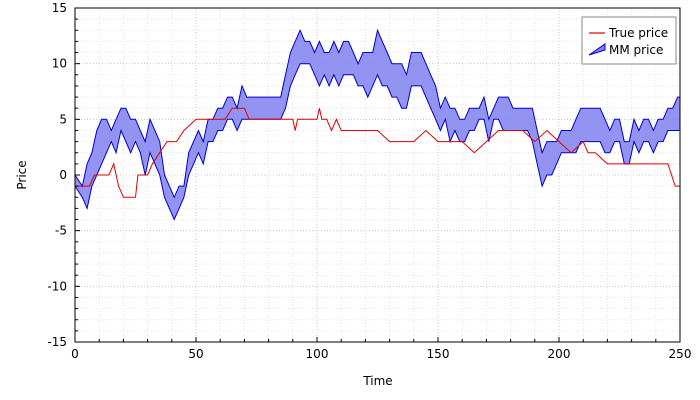  What do you see at coordinates (59, 8) in the screenshot?
I see `y-tick-label: 15` at bounding box center [59, 8].